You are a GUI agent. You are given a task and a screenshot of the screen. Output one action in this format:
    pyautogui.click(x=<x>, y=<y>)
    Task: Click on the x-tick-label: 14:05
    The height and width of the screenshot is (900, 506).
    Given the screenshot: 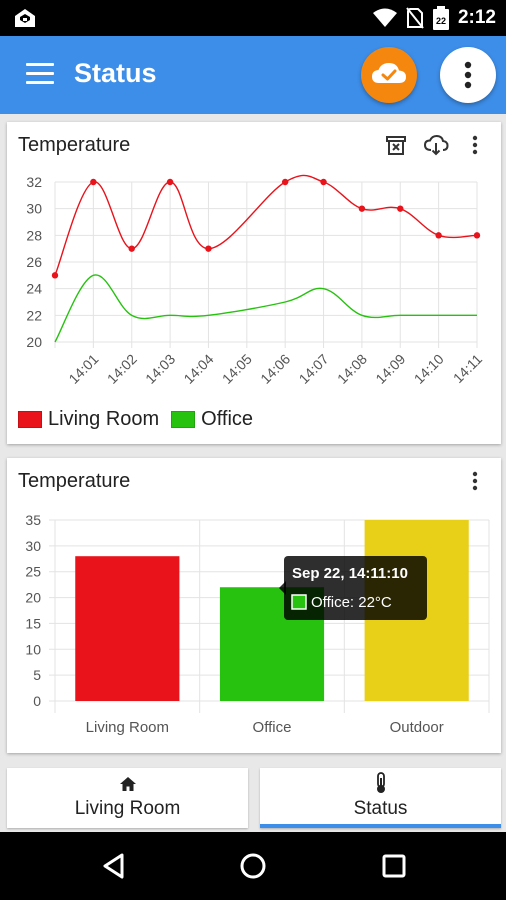 What is the action you would take?
    pyautogui.click(x=237, y=369)
    